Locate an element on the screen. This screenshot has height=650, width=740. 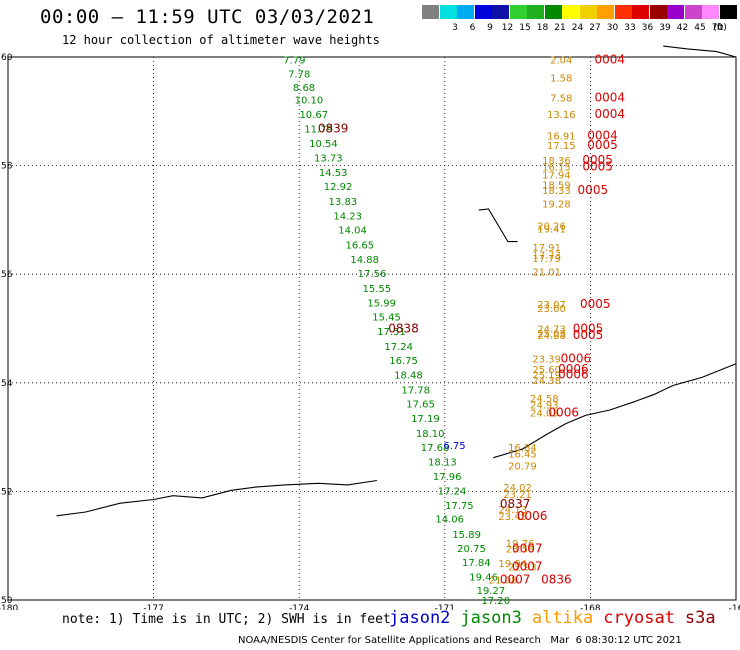
data-label-altika: 23.58 is located at coordinates (520, 549).